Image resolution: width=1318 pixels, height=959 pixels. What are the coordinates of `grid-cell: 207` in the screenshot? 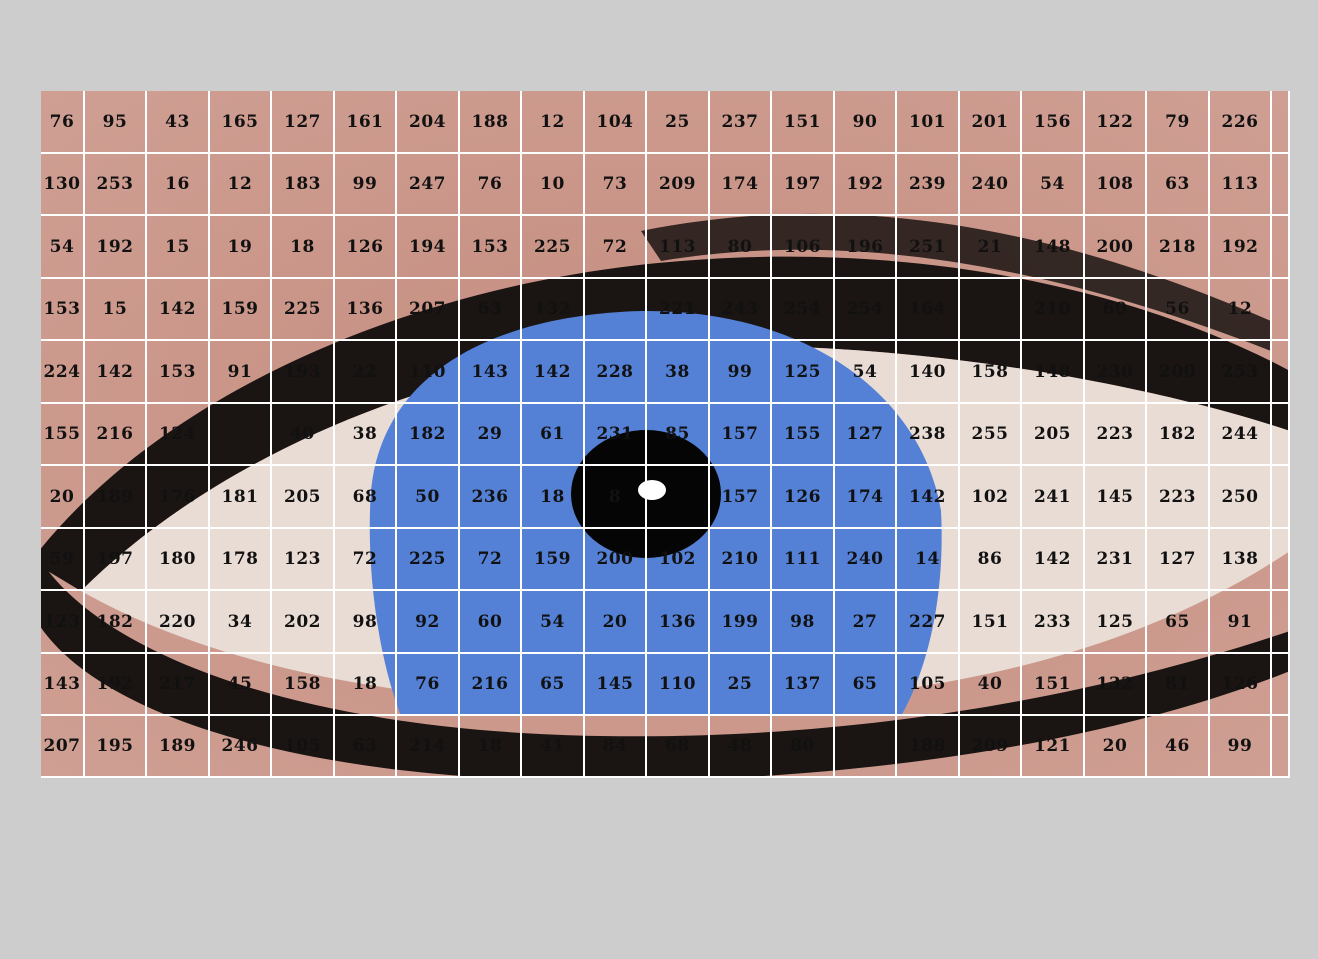 It's located at (428, 310).